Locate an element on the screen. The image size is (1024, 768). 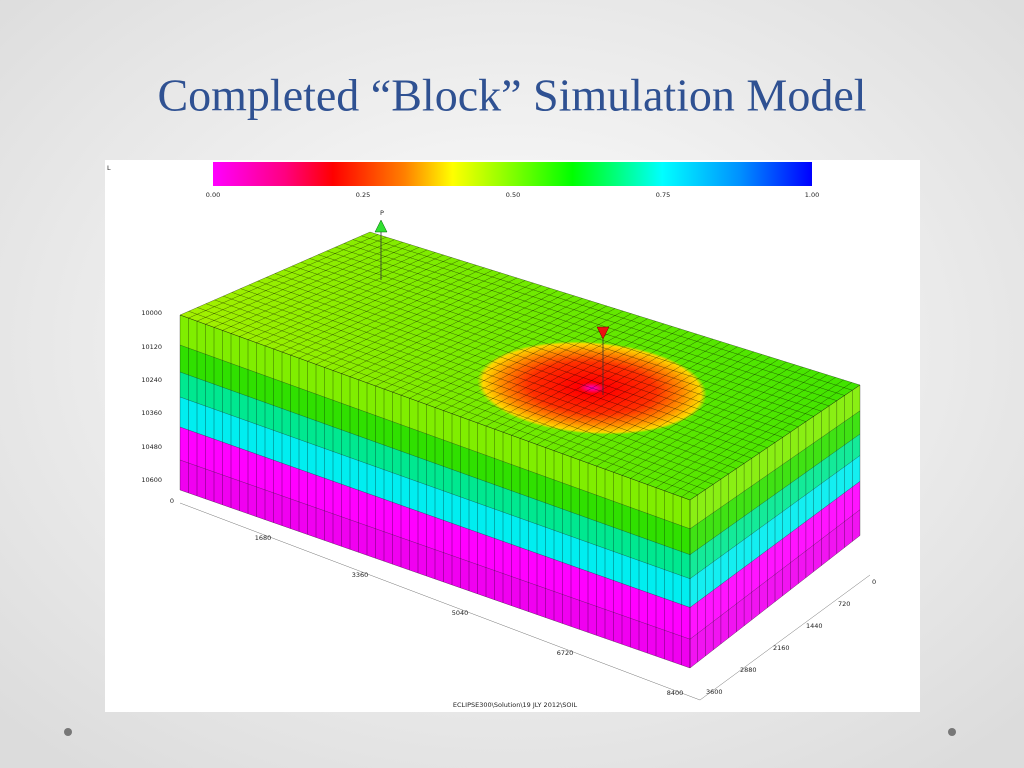
colorbar-tick: 0.25 is located at coordinates (363, 195).